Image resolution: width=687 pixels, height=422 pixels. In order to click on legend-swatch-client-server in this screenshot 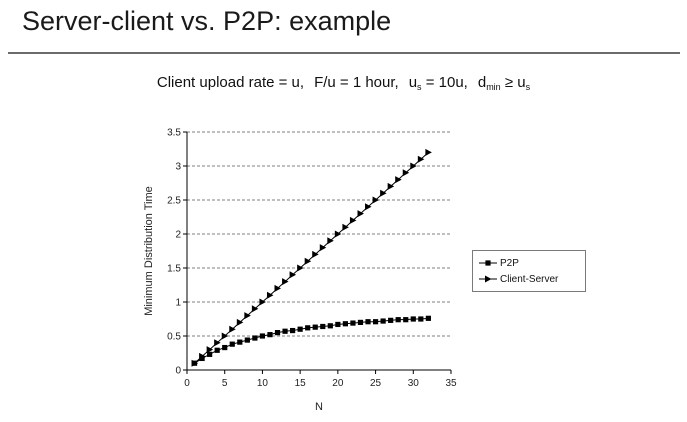, I will do `click(488, 279)`.